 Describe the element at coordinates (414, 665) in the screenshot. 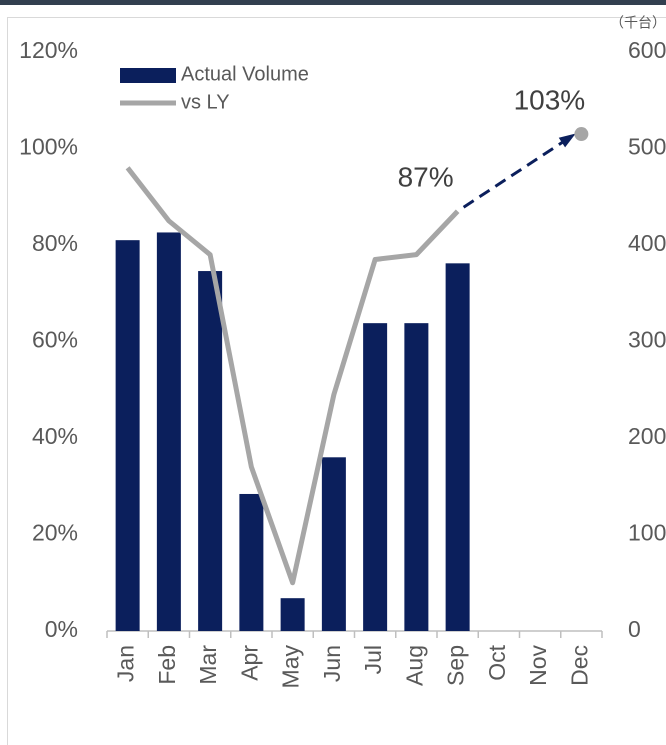

I see `x-tick-label: Aug` at that location.